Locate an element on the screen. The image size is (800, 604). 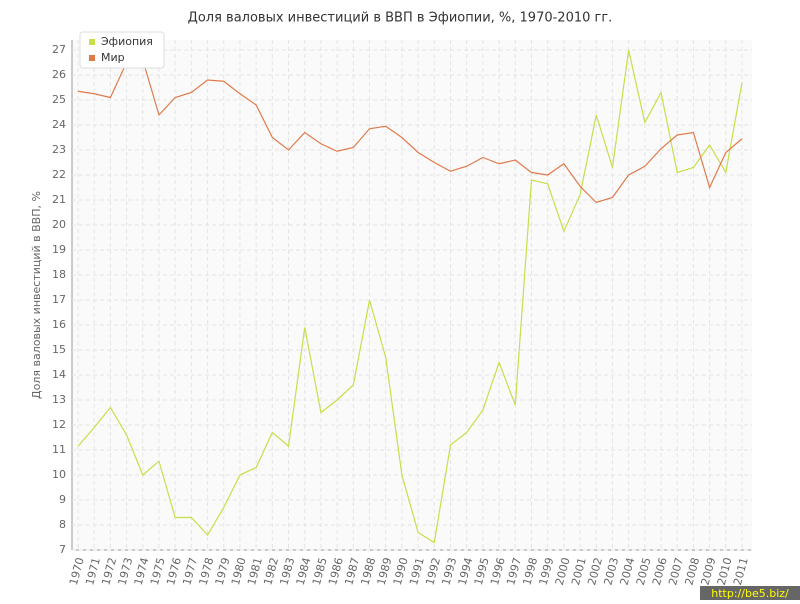
y-tick-label: 24 is located at coordinates (59, 124).